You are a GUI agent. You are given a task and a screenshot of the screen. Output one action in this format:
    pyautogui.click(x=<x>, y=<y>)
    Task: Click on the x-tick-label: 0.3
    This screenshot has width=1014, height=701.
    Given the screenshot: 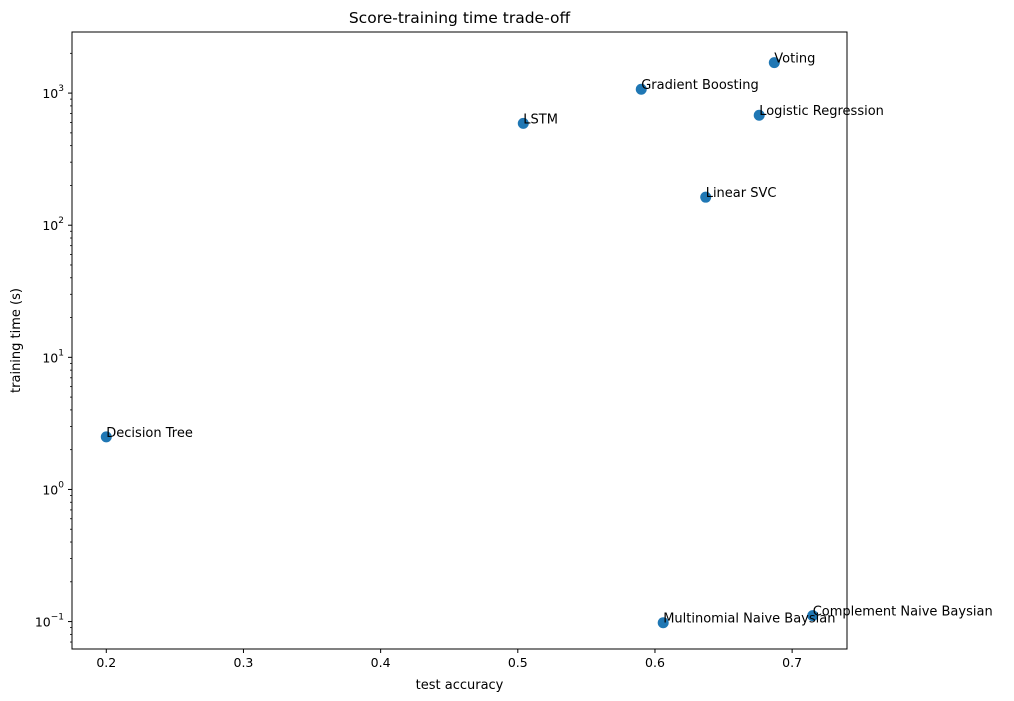 What is the action you would take?
    pyautogui.click(x=244, y=662)
    